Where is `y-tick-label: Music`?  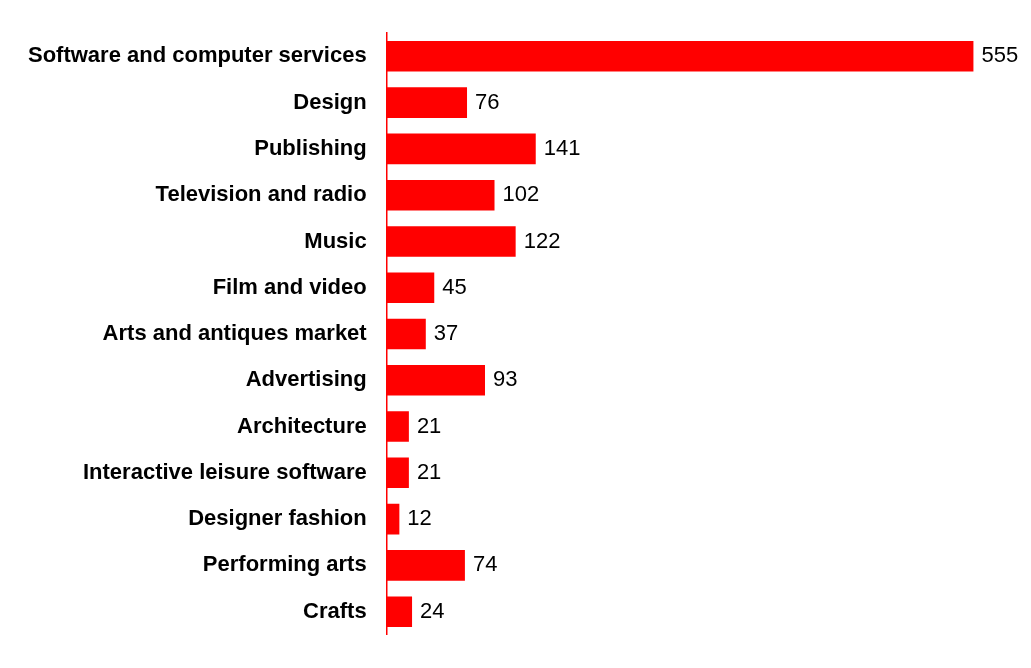
y-tick-label: Music is located at coordinates (335, 240).